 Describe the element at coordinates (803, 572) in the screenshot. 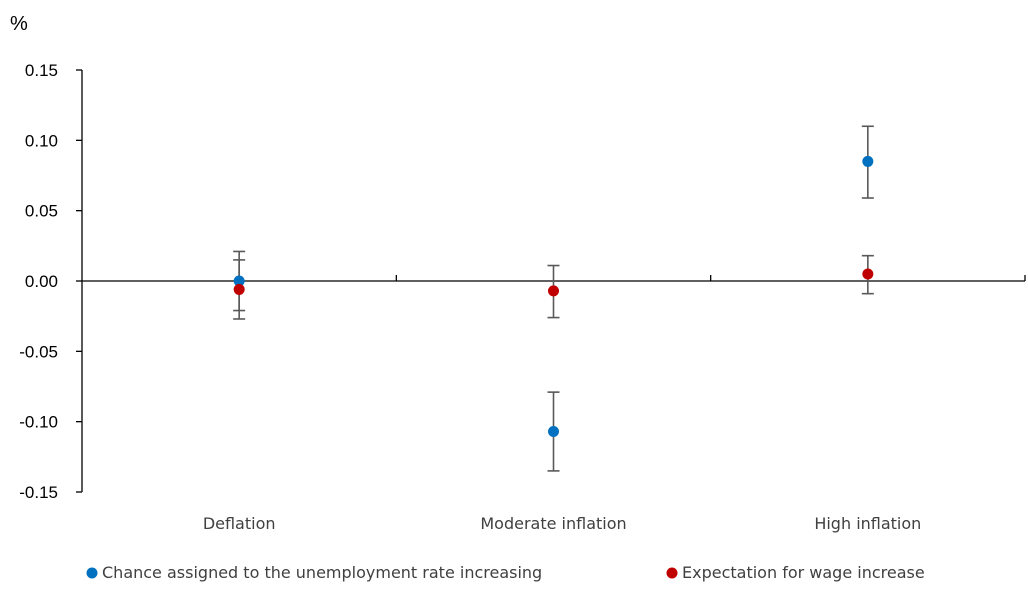

I see `legend-label: Expectation for wage increase` at that location.